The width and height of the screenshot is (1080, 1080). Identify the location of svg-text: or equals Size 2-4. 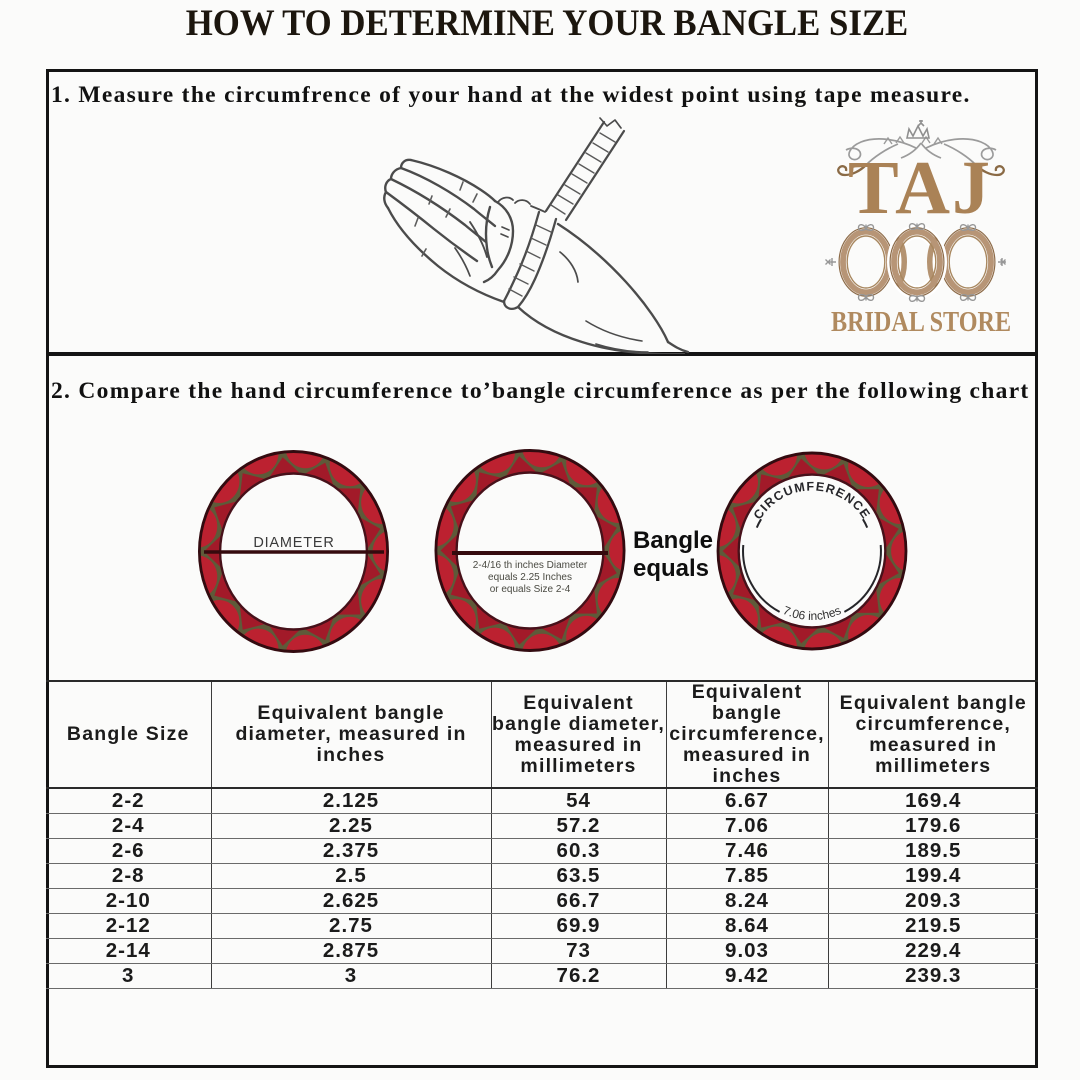
(530, 589).